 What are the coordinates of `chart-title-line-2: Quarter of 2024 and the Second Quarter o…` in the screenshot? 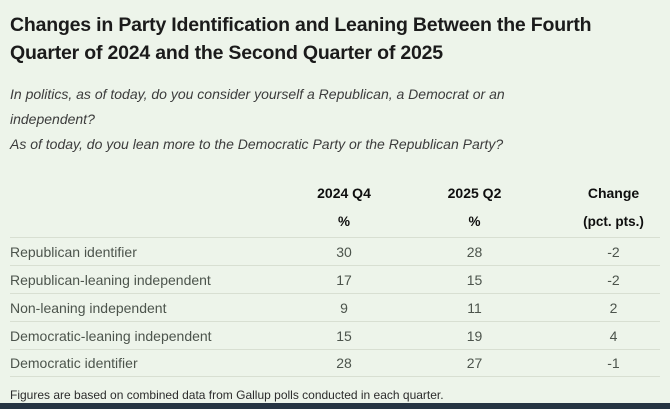 It's located at (226, 53).